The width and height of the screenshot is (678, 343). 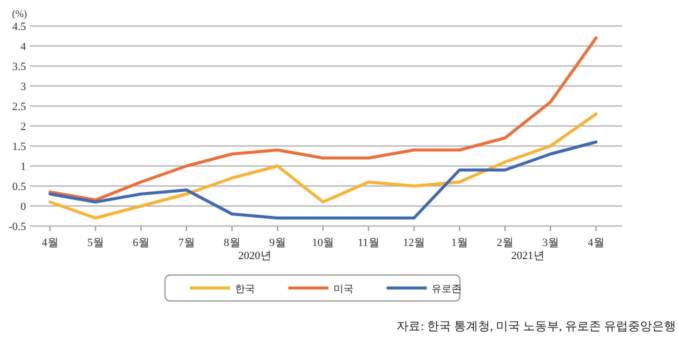 I want to click on y-tick-label: -0.5, so click(x=17, y=227).